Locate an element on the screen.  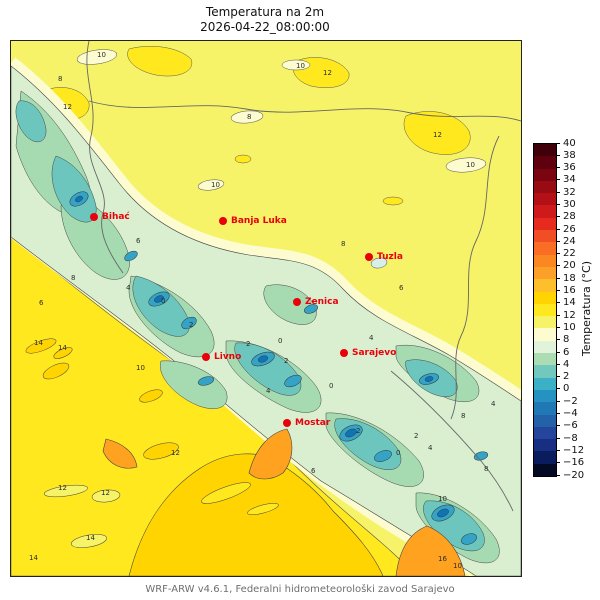
colorbar-tick: 2 is located at coordinates (562, 377).